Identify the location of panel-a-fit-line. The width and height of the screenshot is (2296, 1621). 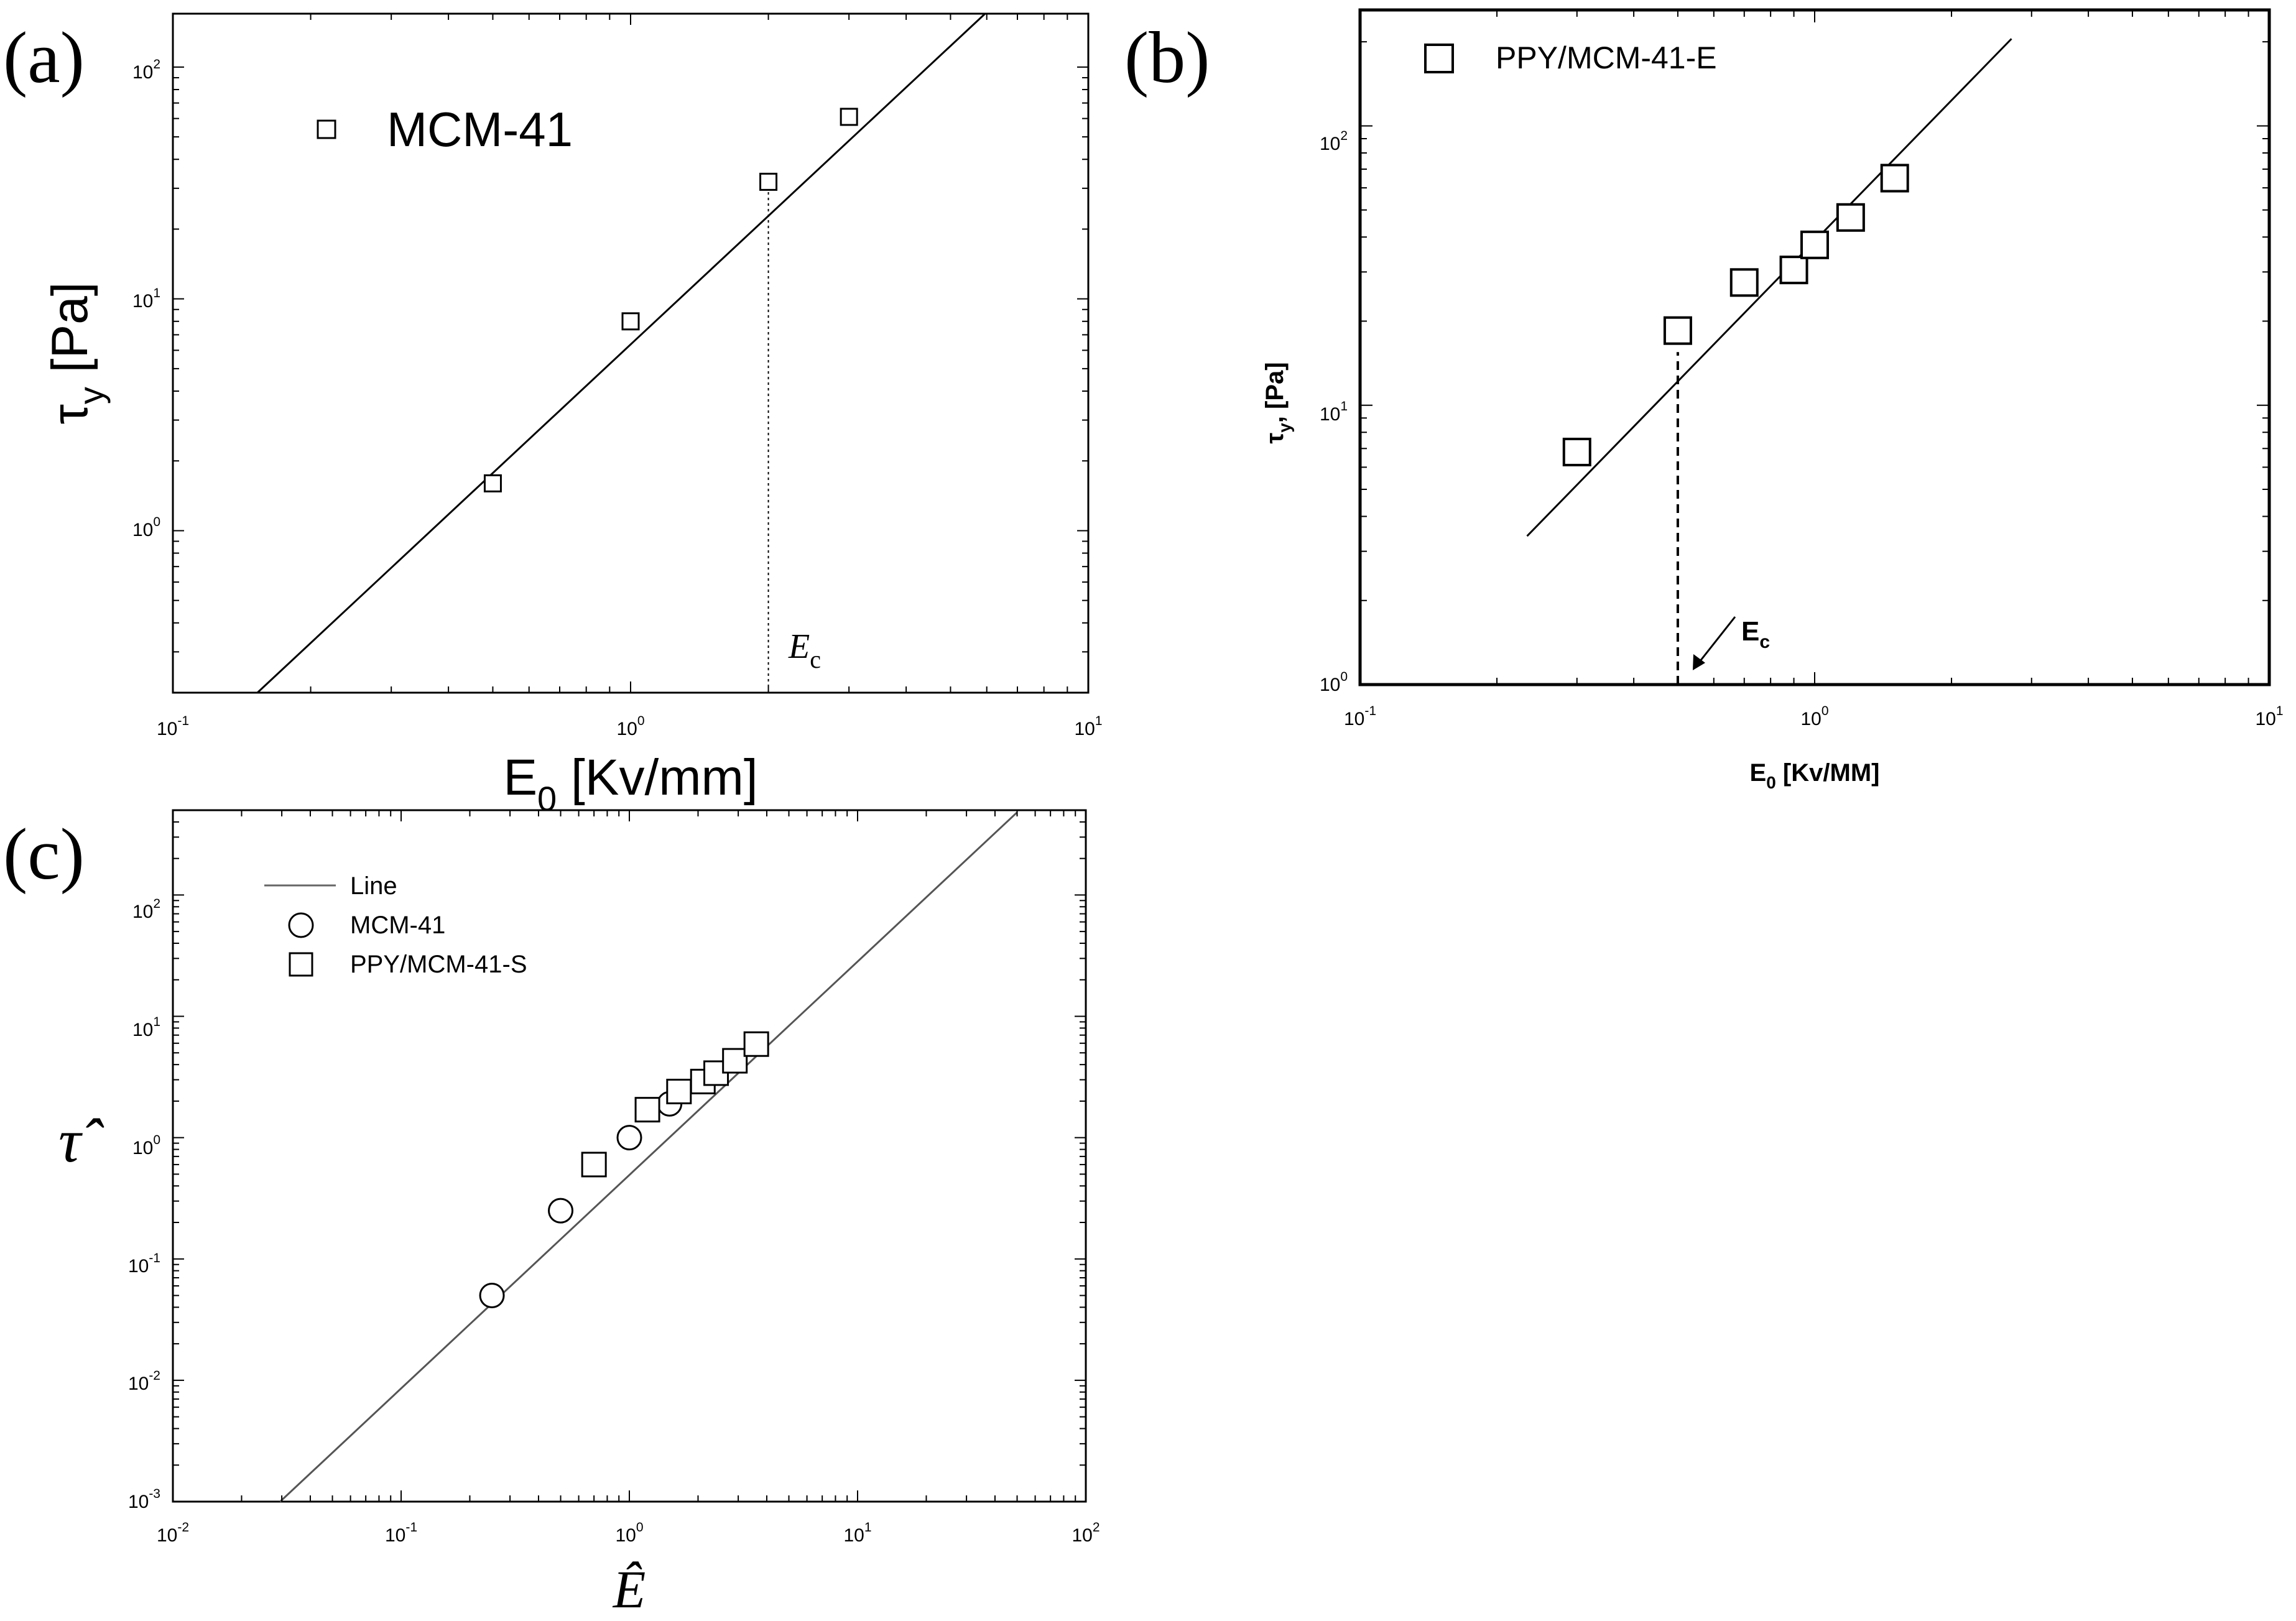
(621, 353).